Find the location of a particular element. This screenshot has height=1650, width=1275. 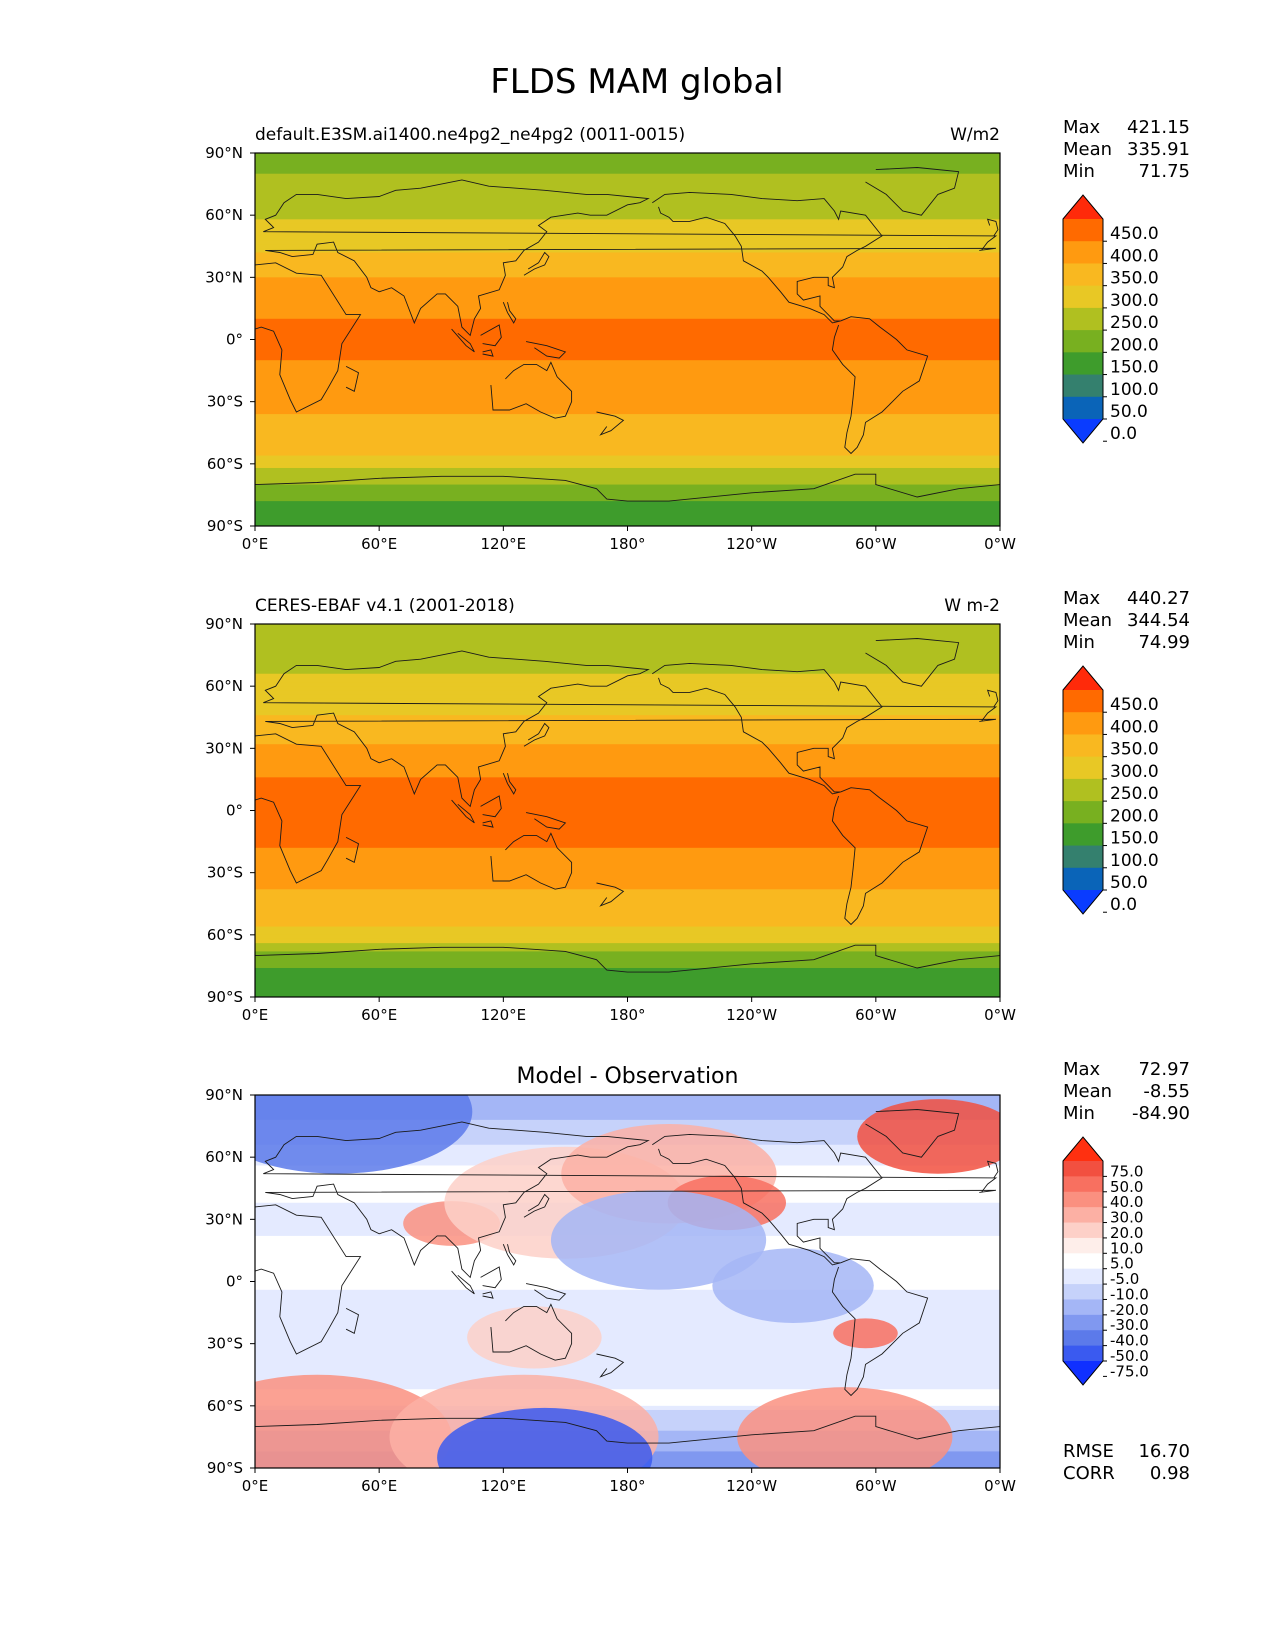

stat-label-min: Min is located at coordinates (1079, 1113).